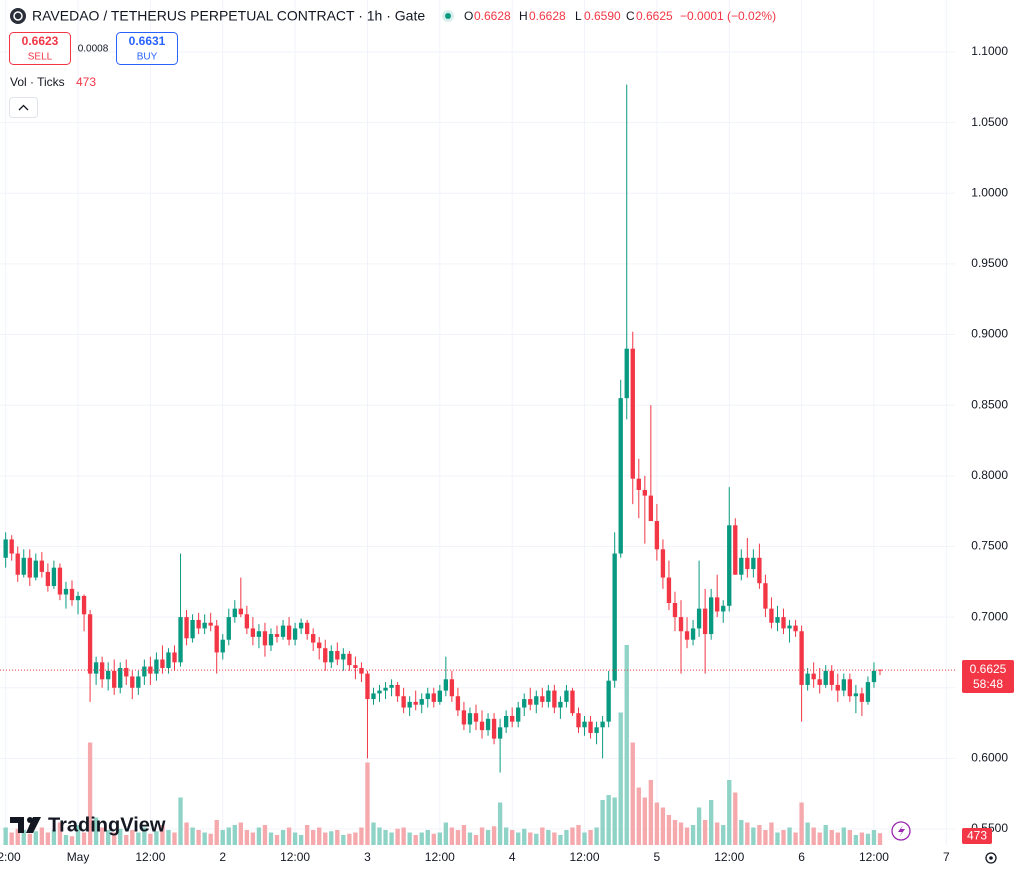 Image resolution: width=1018 pixels, height=872 pixels. I want to click on x-tick-label: 6, so click(801, 857).